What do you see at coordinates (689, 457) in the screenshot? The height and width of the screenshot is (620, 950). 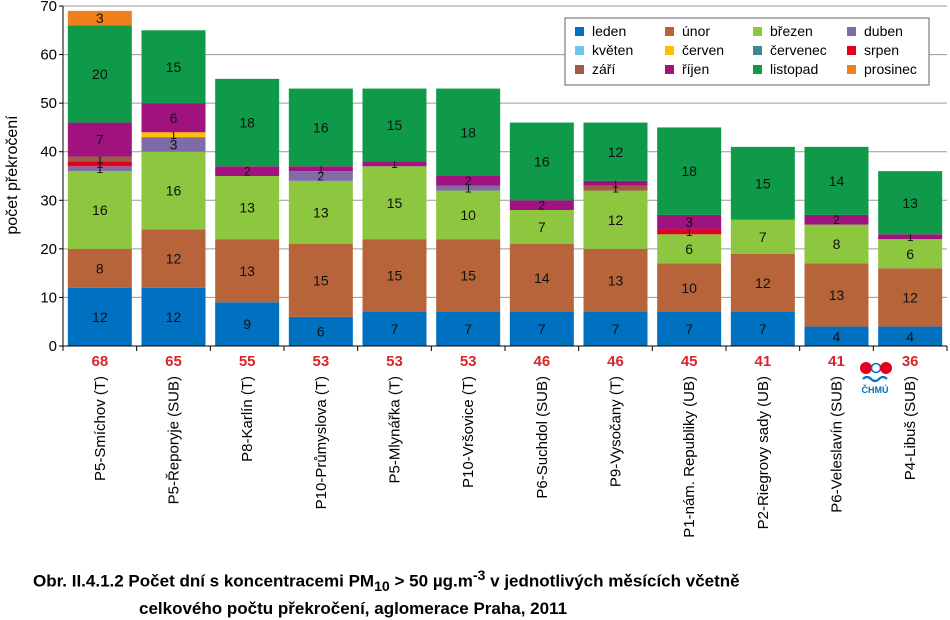 I see `x-category-label: P1-nám. Republiky (UB)` at bounding box center [689, 457].